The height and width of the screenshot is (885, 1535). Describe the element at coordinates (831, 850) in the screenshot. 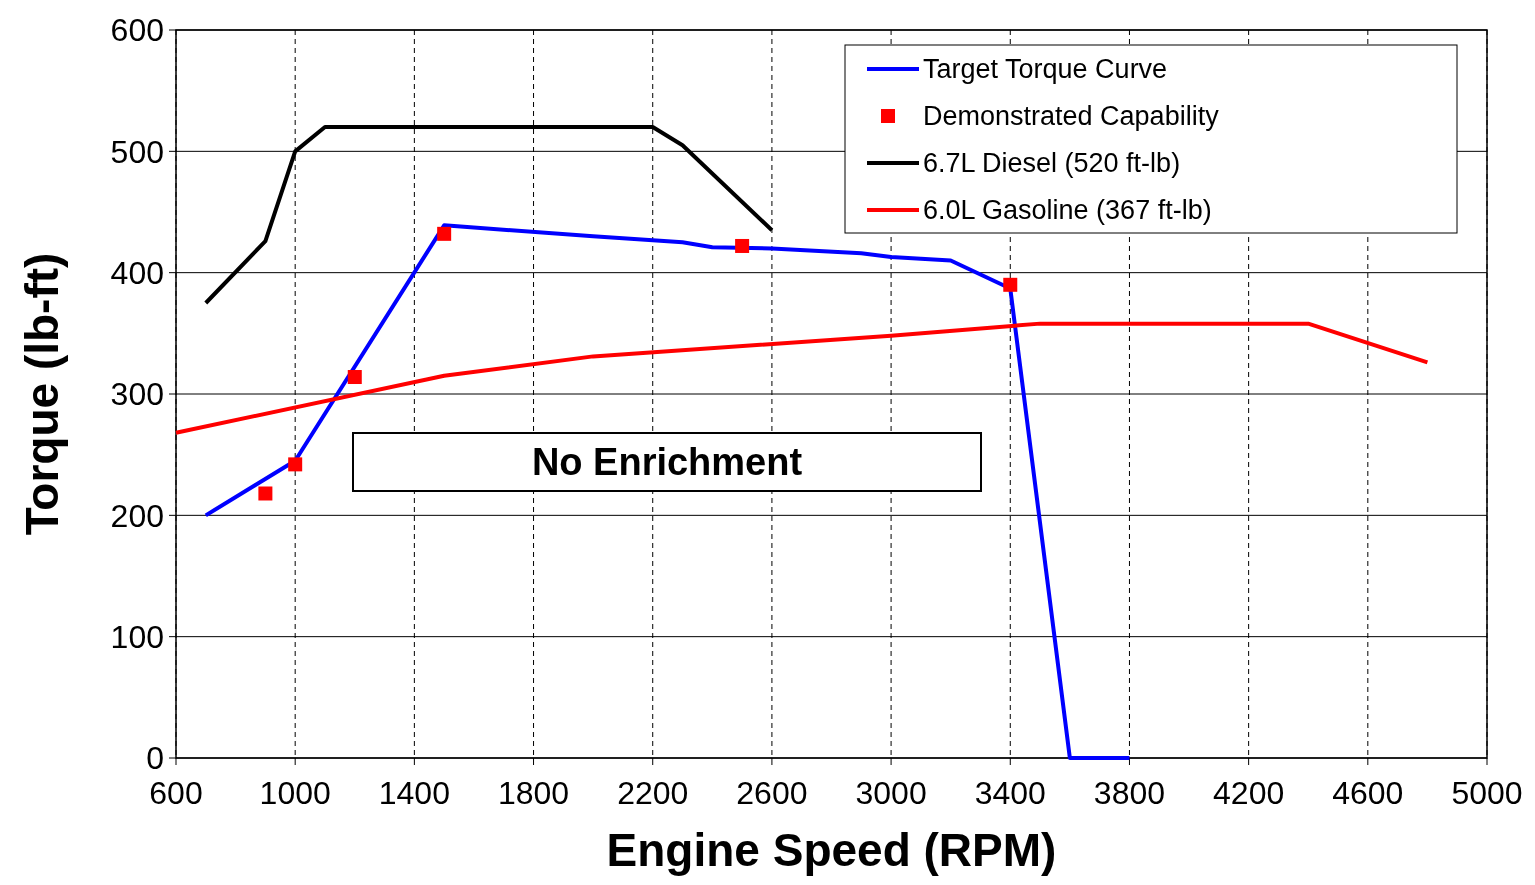

I see `x-axis-title: Engine Speed (RPM)` at that location.